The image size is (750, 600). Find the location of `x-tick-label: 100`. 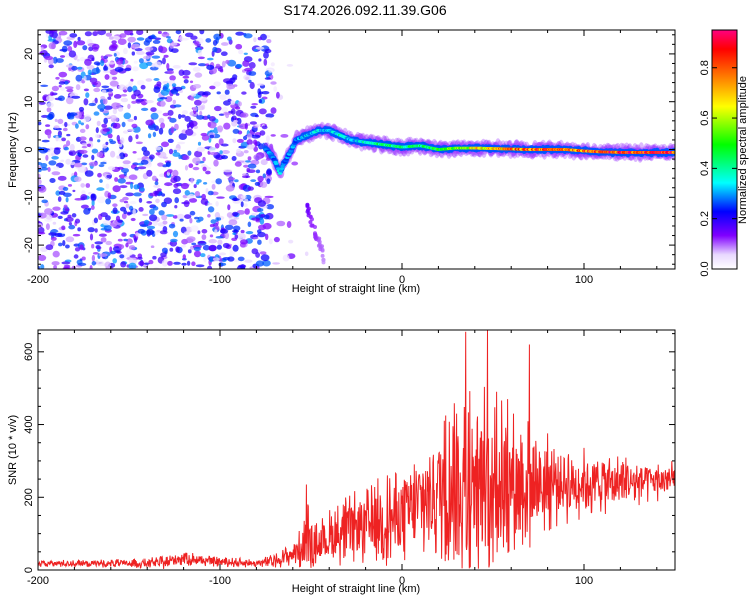

x-tick-label: 100 is located at coordinates (584, 581).